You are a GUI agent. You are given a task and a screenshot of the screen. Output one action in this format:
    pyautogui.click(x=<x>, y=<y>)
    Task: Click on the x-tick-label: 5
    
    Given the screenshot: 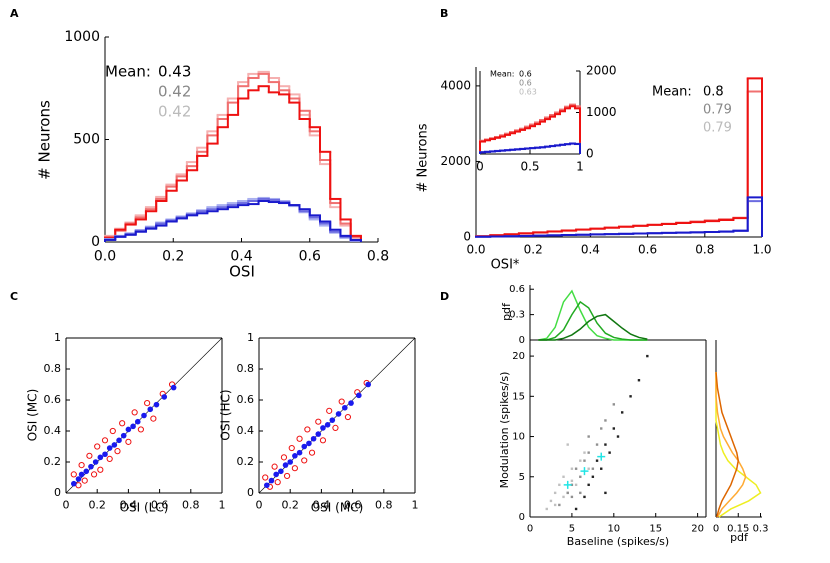 What is the action you would take?
    pyautogui.click(x=572, y=529)
    